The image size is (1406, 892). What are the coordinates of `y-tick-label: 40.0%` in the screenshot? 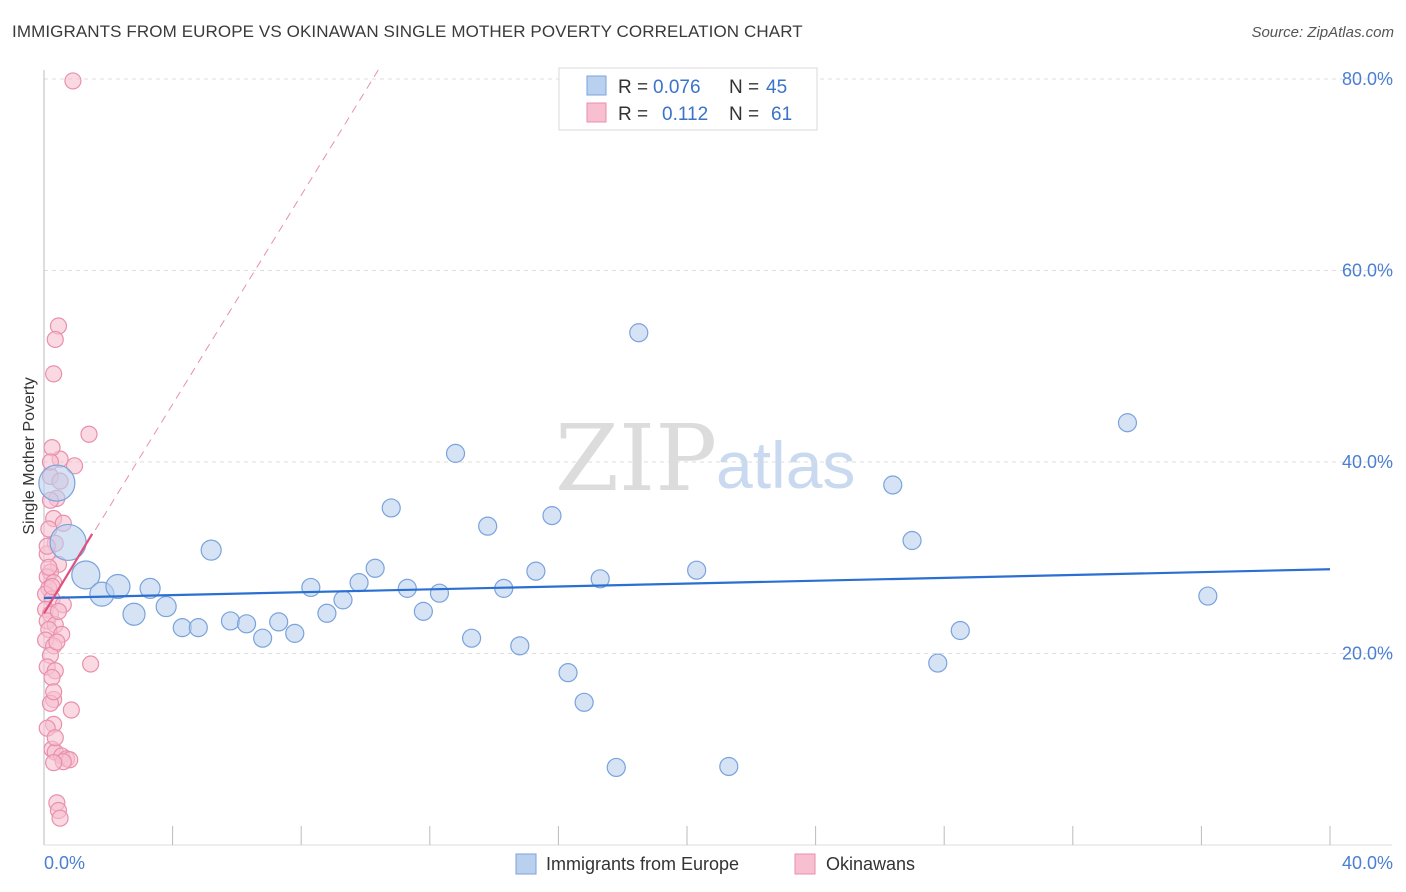 It's located at (1367, 462).